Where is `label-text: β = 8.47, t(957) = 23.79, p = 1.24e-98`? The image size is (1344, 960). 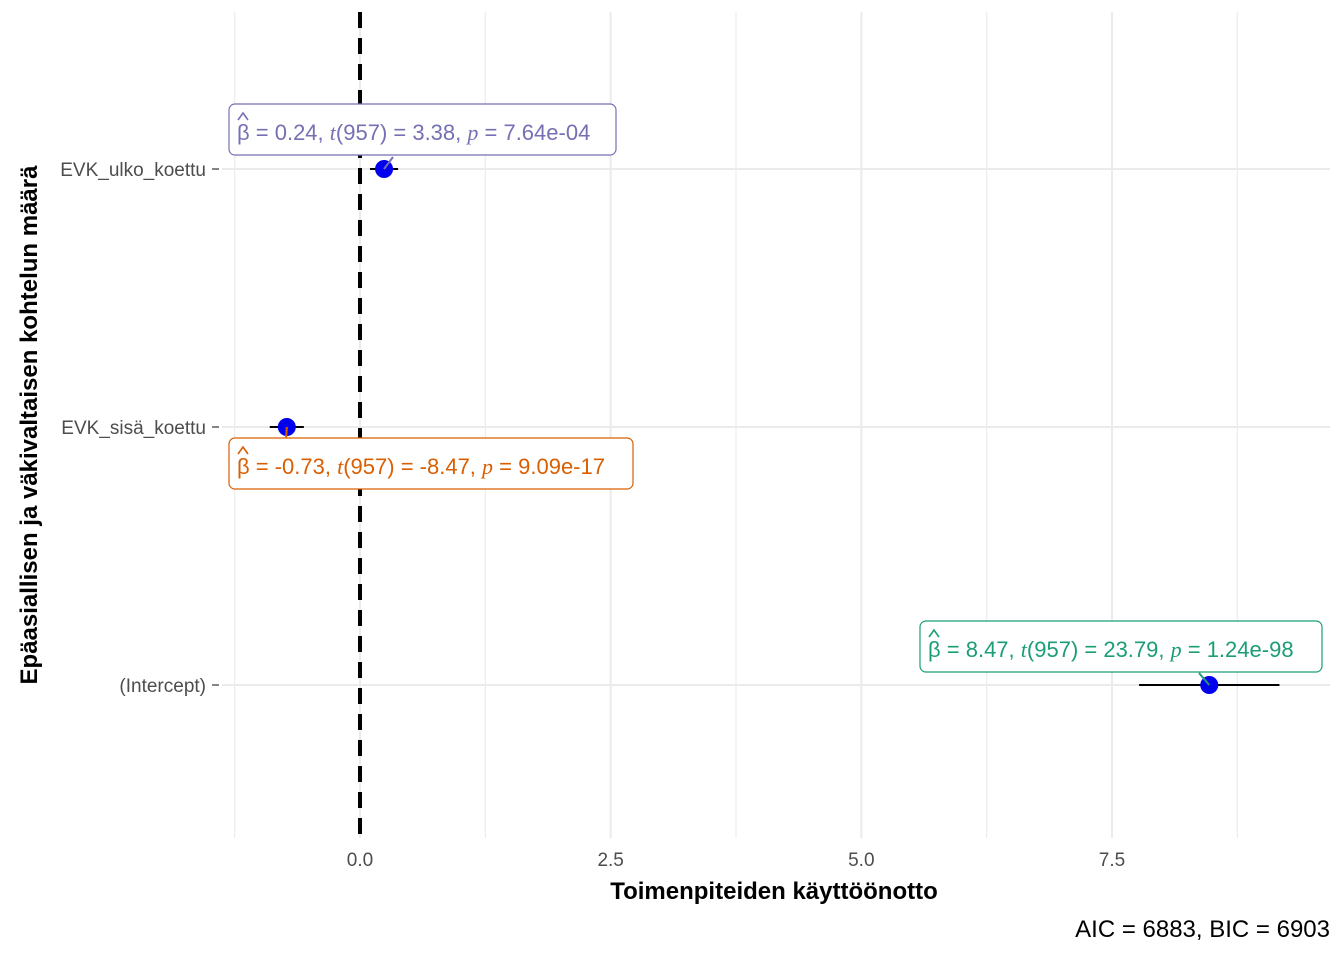
label-text: β = 8.47, t(957) = 23.79, p = 1.24e-98 is located at coordinates (1111, 649).